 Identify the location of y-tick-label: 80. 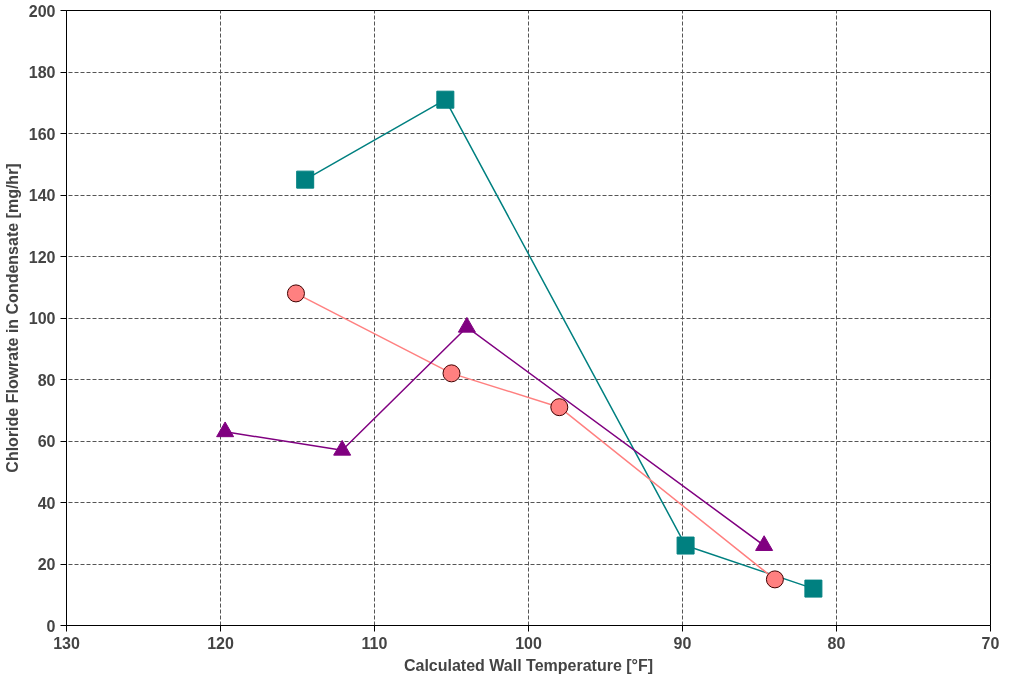
(46, 380).